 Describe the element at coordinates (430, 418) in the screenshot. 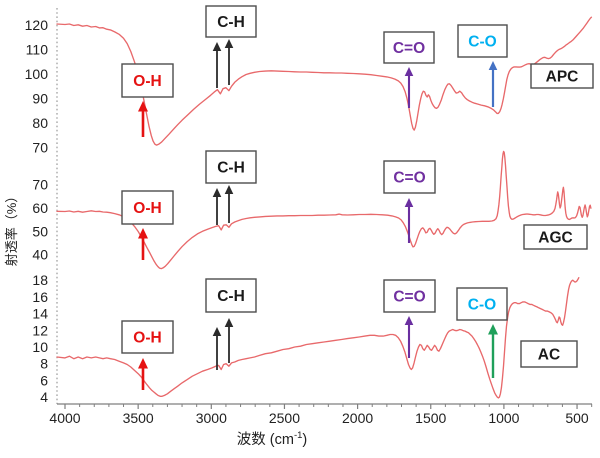

I see `x-tick-label: 1500` at that location.